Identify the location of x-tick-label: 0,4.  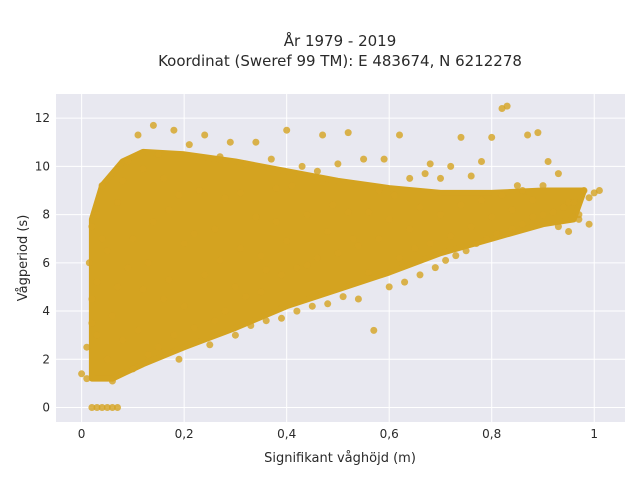
(286, 434).